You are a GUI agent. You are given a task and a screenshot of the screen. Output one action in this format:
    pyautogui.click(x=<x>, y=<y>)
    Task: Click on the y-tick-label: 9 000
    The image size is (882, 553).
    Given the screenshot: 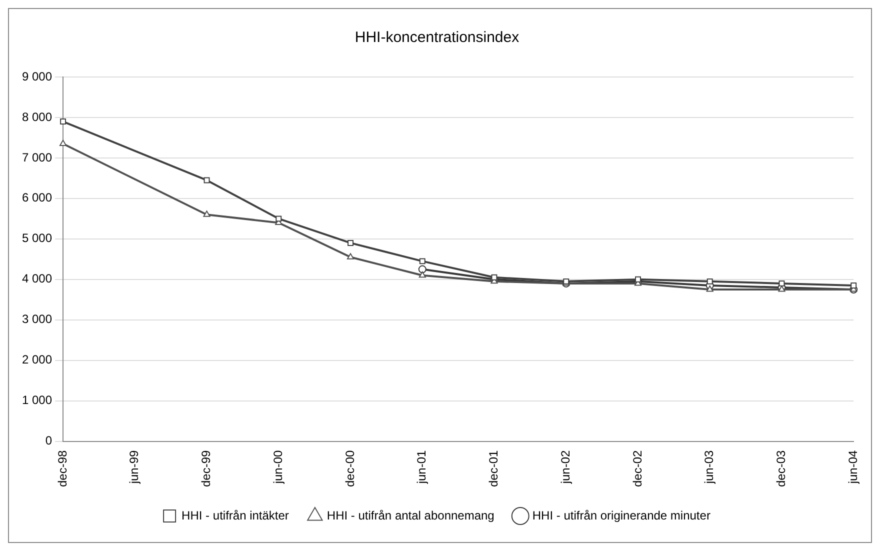 What is the action you would take?
    pyautogui.click(x=37, y=76)
    